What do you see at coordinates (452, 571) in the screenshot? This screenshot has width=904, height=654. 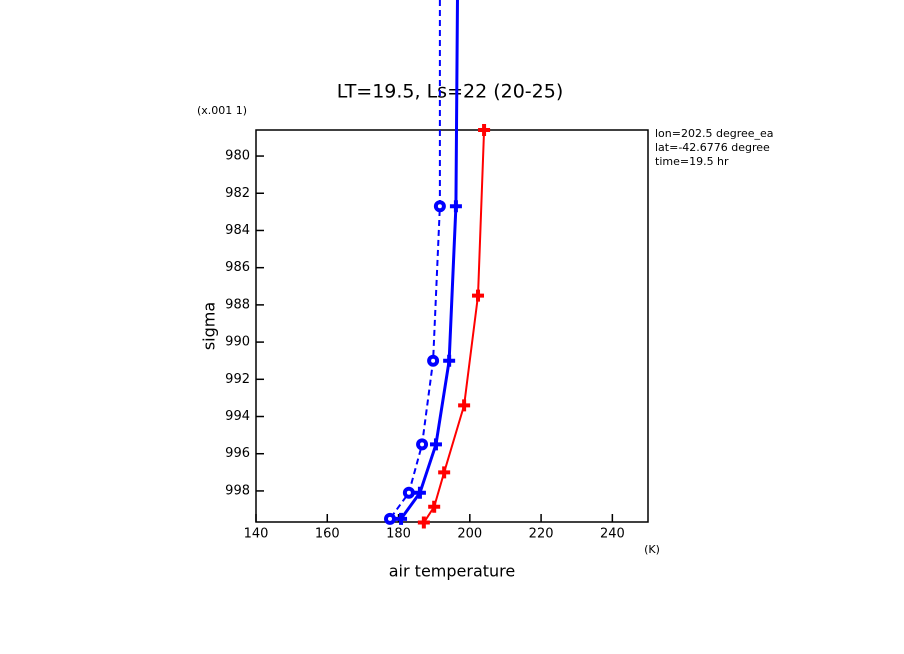 I see `x-axis-label: air temperature` at bounding box center [452, 571].